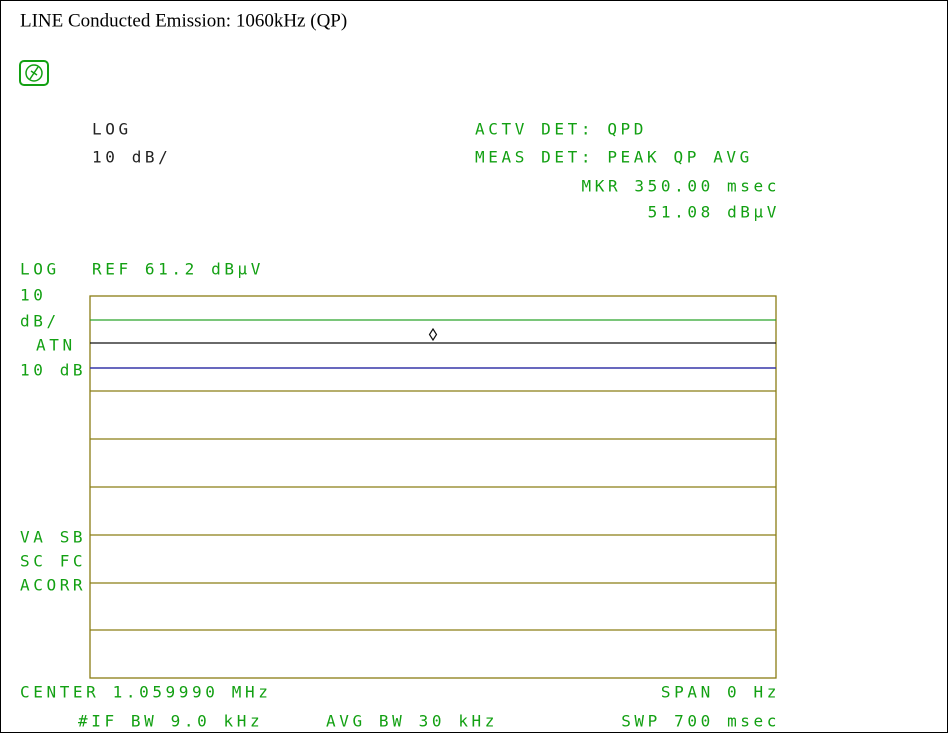 This screenshot has height=734, width=951. I want to click on center-frequency: CENTER 1.059990 MHz, so click(145, 692).